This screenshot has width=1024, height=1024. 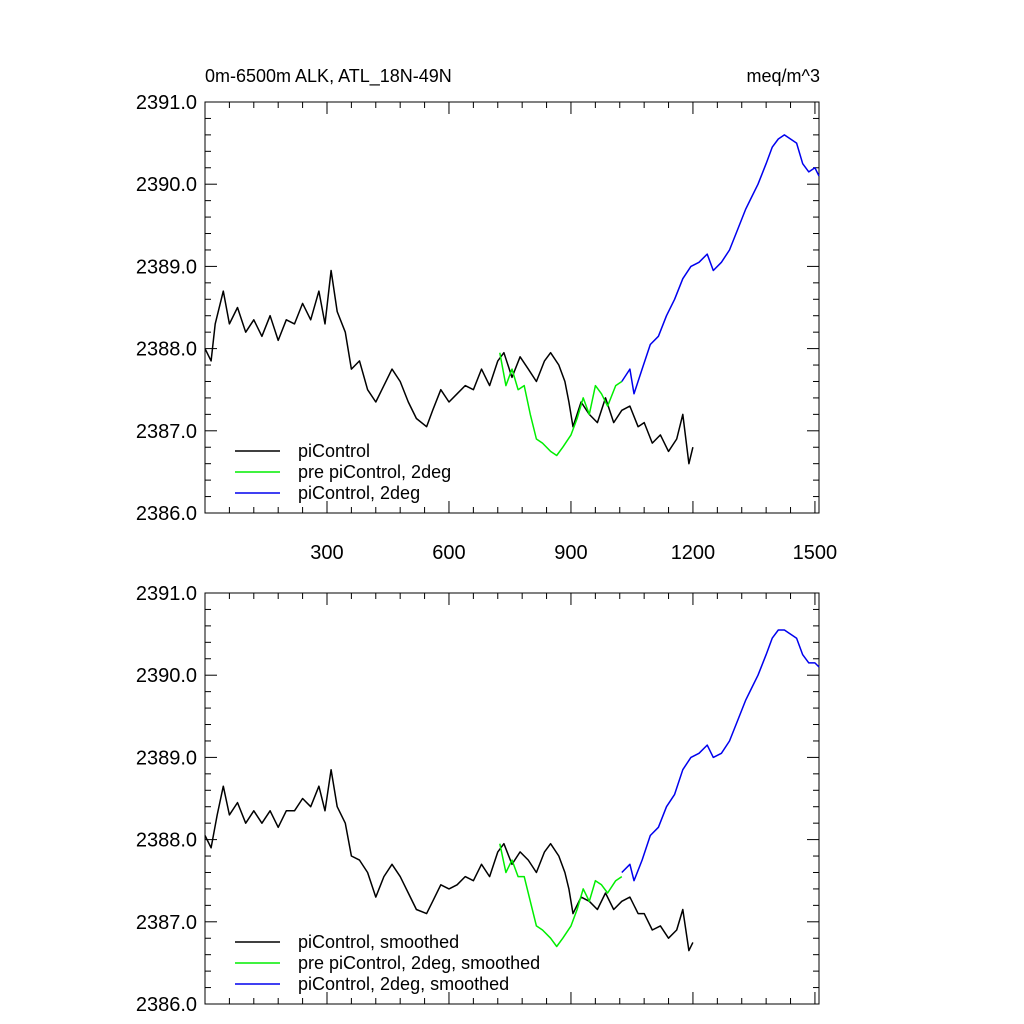 What do you see at coordinates (374, 472) in the screenshot?
I see `legend-label: pre piControl, 2deg` at bounding box center [374, 472].